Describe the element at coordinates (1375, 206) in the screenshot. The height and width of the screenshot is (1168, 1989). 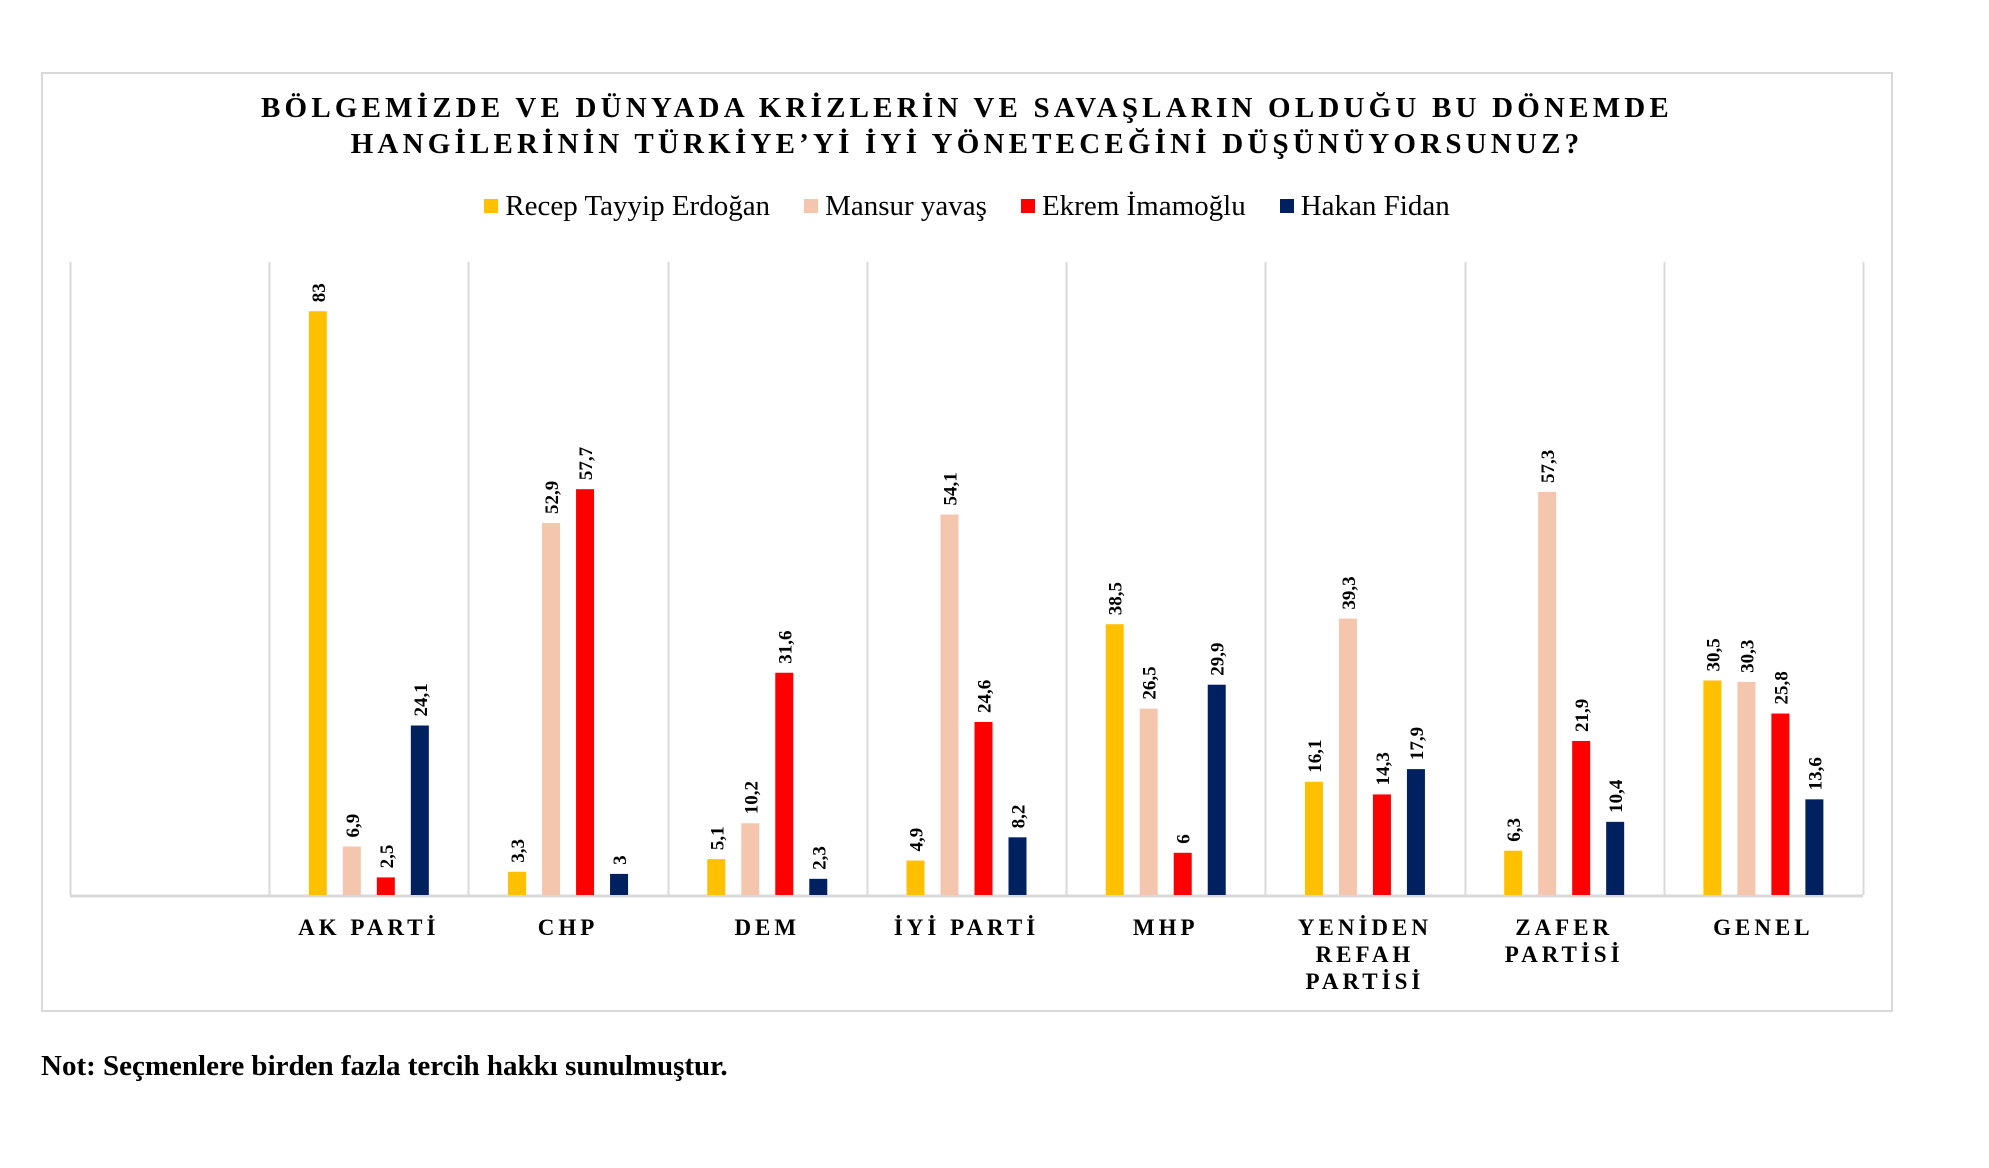
I see `legend-label-fidan: Hakan Fidan` at that location.